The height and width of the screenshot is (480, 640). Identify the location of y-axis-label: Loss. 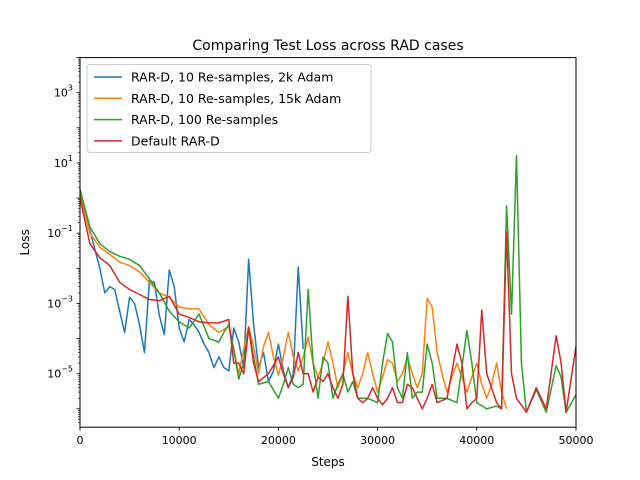
(25, 242).